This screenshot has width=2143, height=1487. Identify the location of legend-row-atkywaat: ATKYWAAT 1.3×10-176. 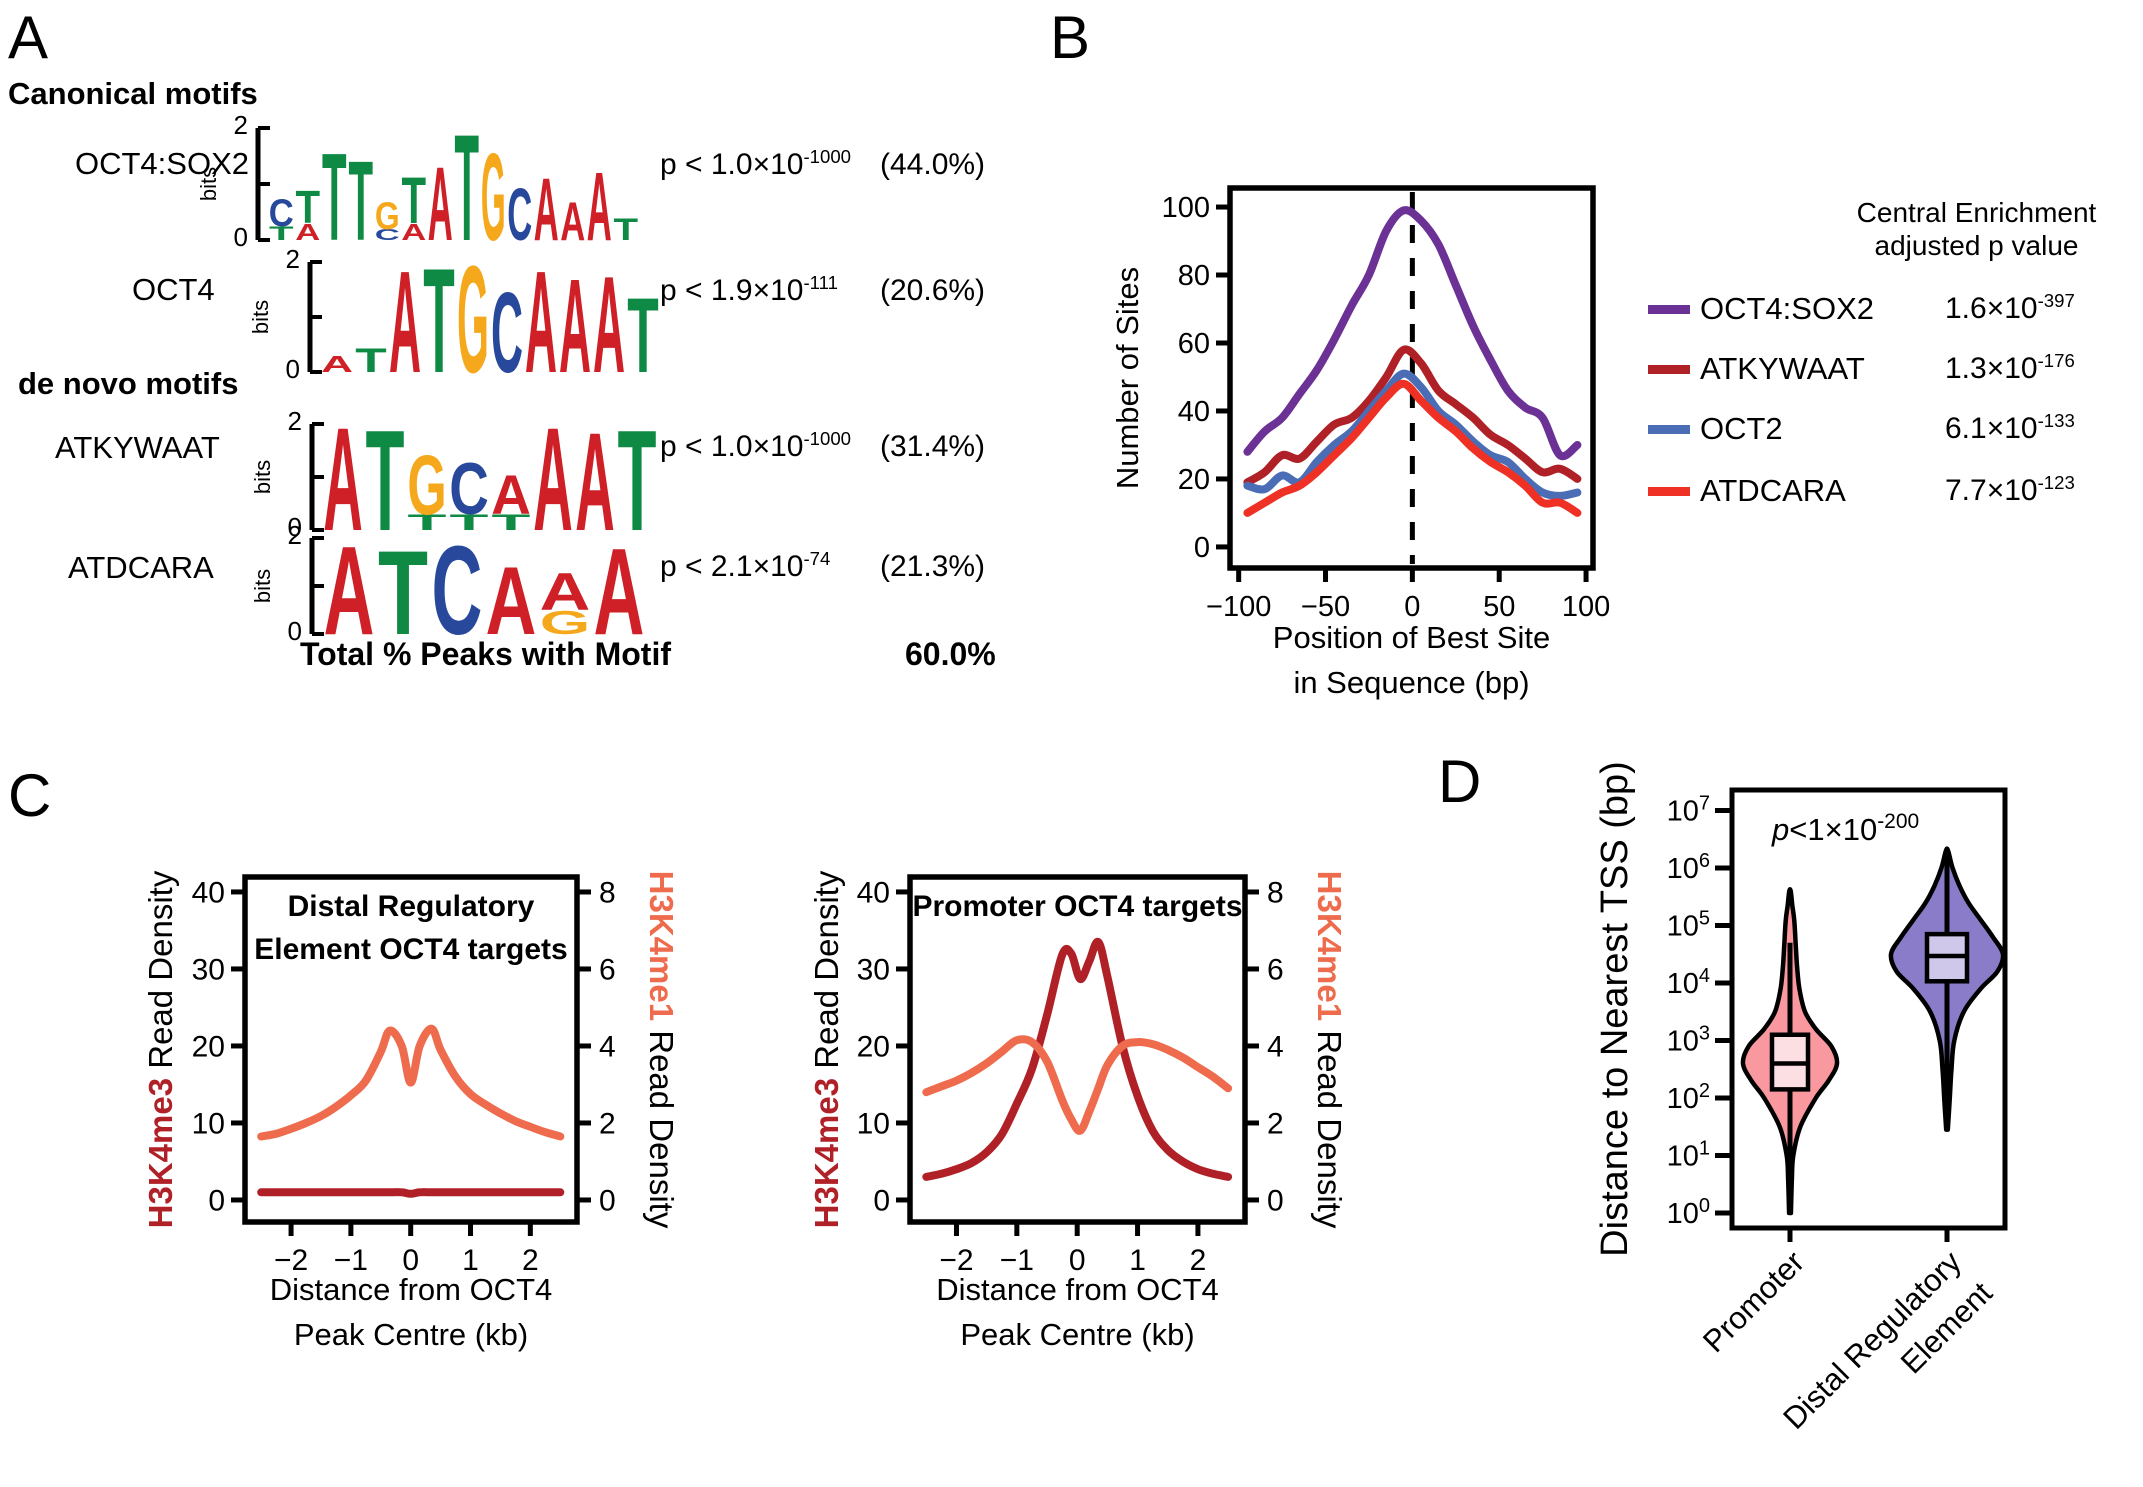
(1891, 369).